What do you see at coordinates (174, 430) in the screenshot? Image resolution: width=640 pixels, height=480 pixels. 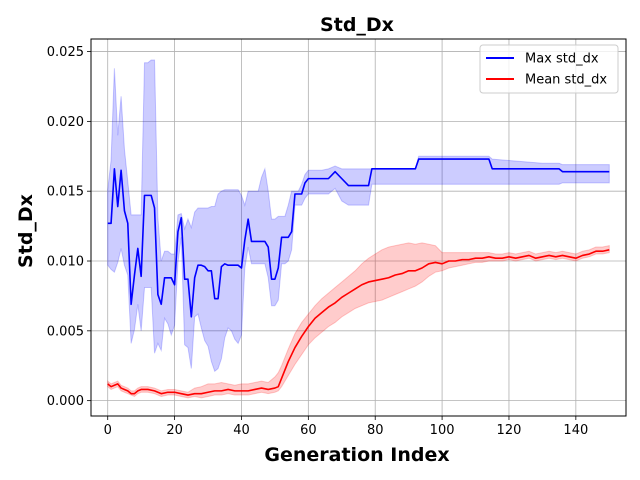 I see `x-tick-label: 20` at bounding box center [174, 430].